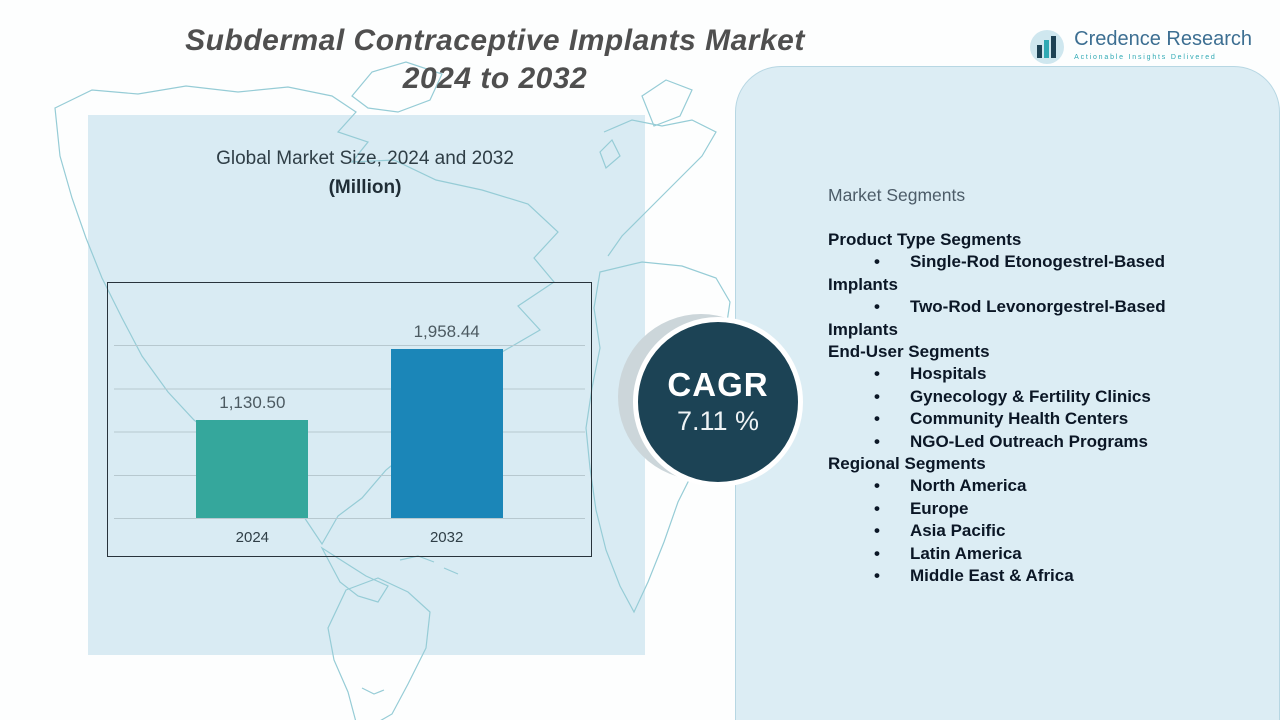 The image size is (1280, 720). I want to click on segment-item: • NGO-Led Outreach Programs, so click(1011, 441).